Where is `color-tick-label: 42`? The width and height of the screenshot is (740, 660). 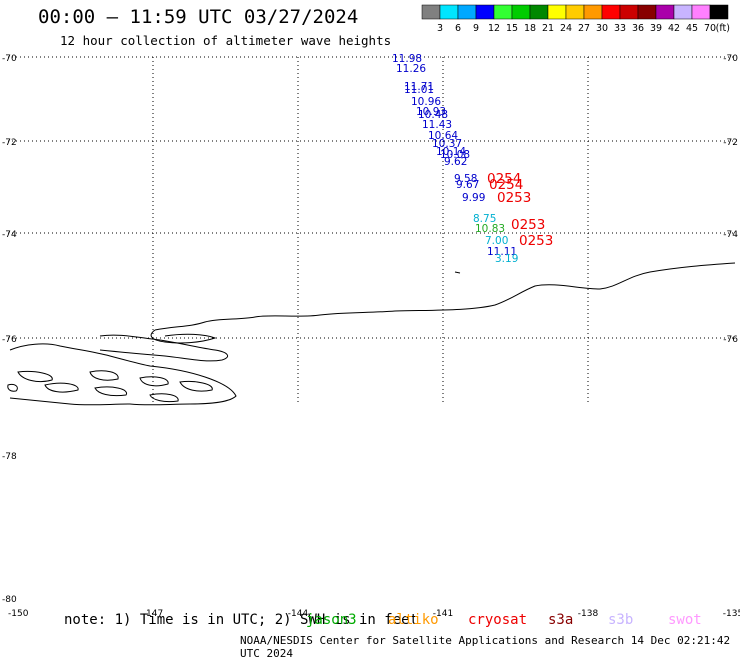 color-tick-label: 42 is located at coordinates (674, 28).